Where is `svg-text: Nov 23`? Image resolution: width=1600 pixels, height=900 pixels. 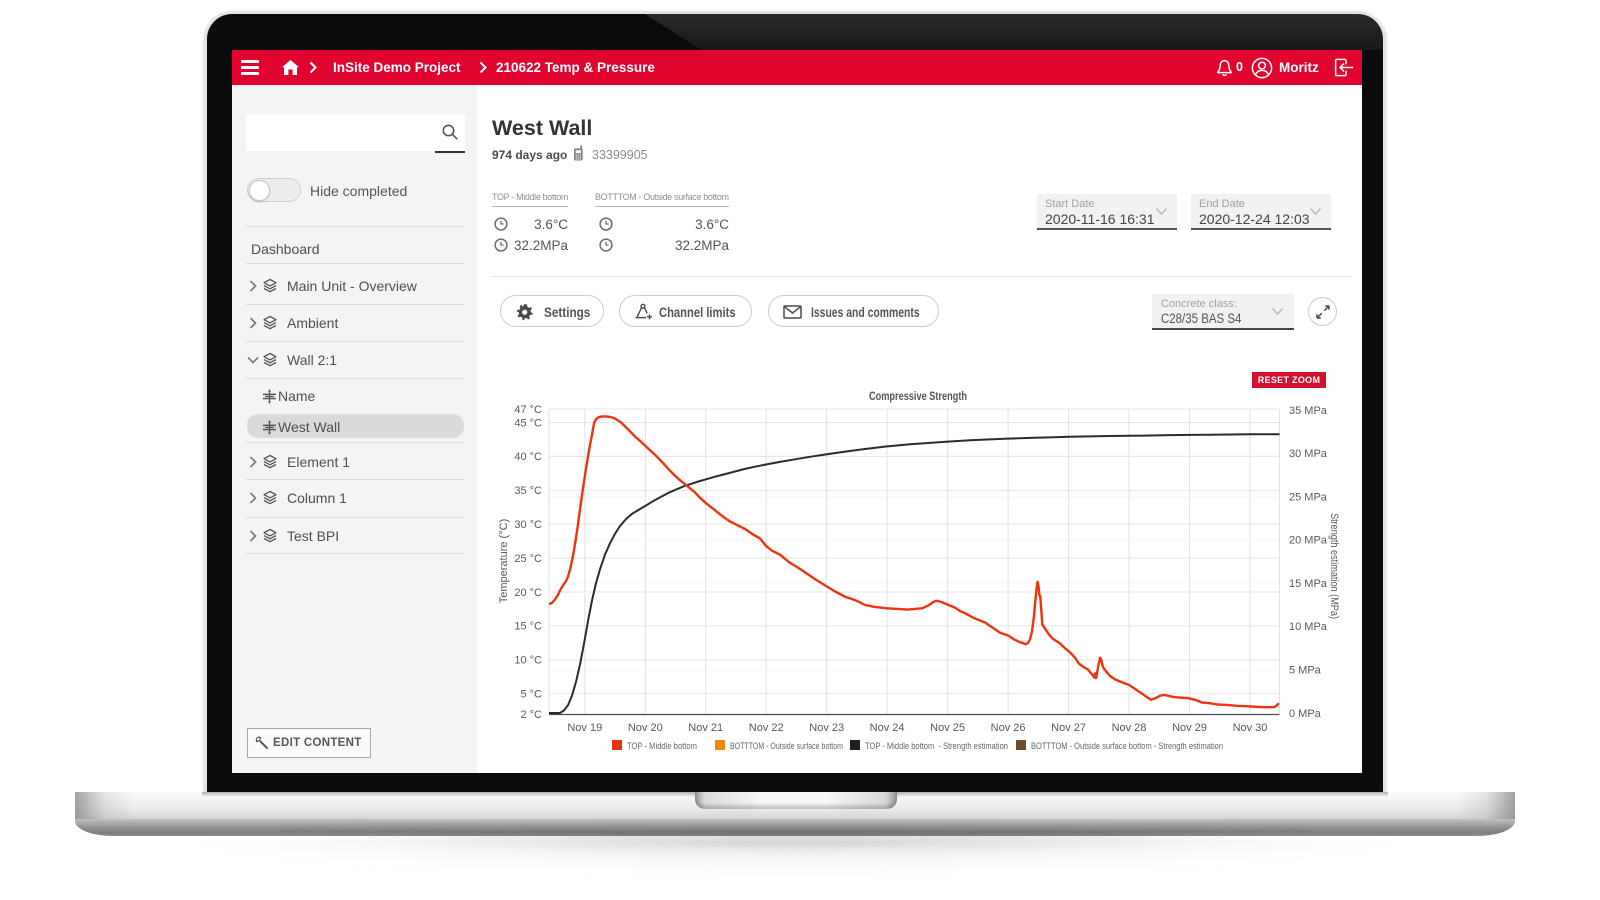 svg-text: Nov 23 is located at coordinates (826, 728).